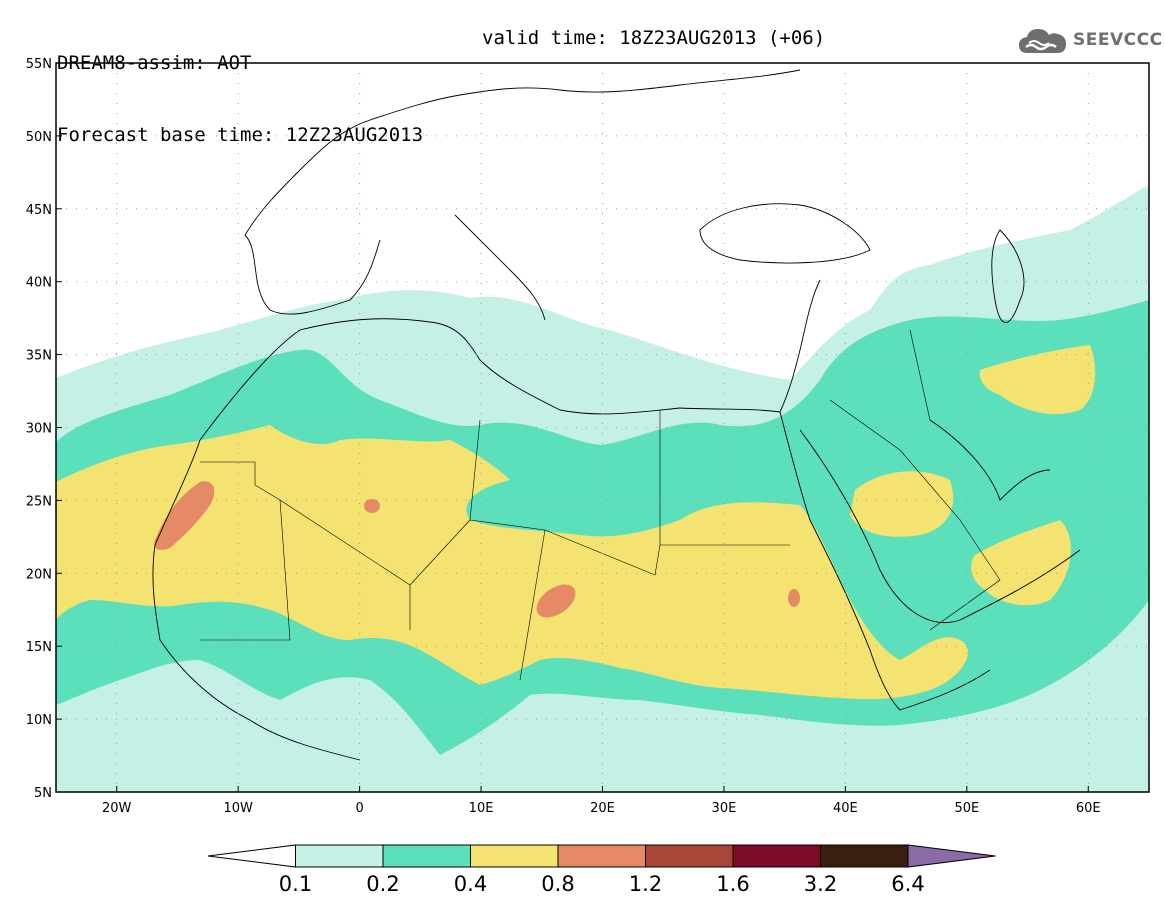 Image resolution: width=1165 pixels, height=905 pixels. What do you see at coordinates (920, 375) in the screenshot?
I see `border-iran-iraq` at bounding box center [920, 375].